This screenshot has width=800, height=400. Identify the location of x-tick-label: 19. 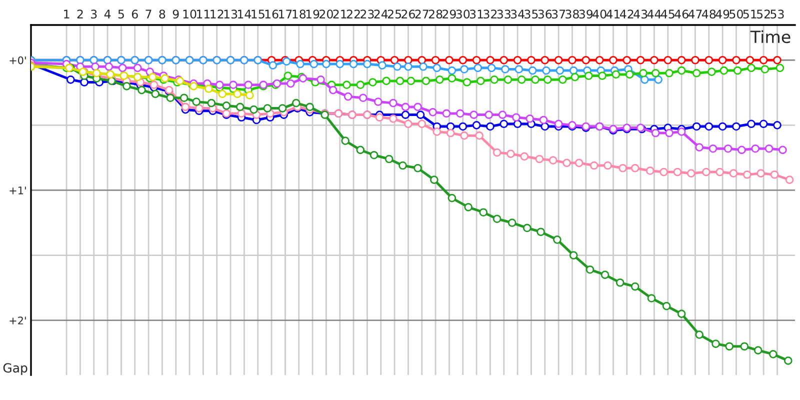
(313, 14).